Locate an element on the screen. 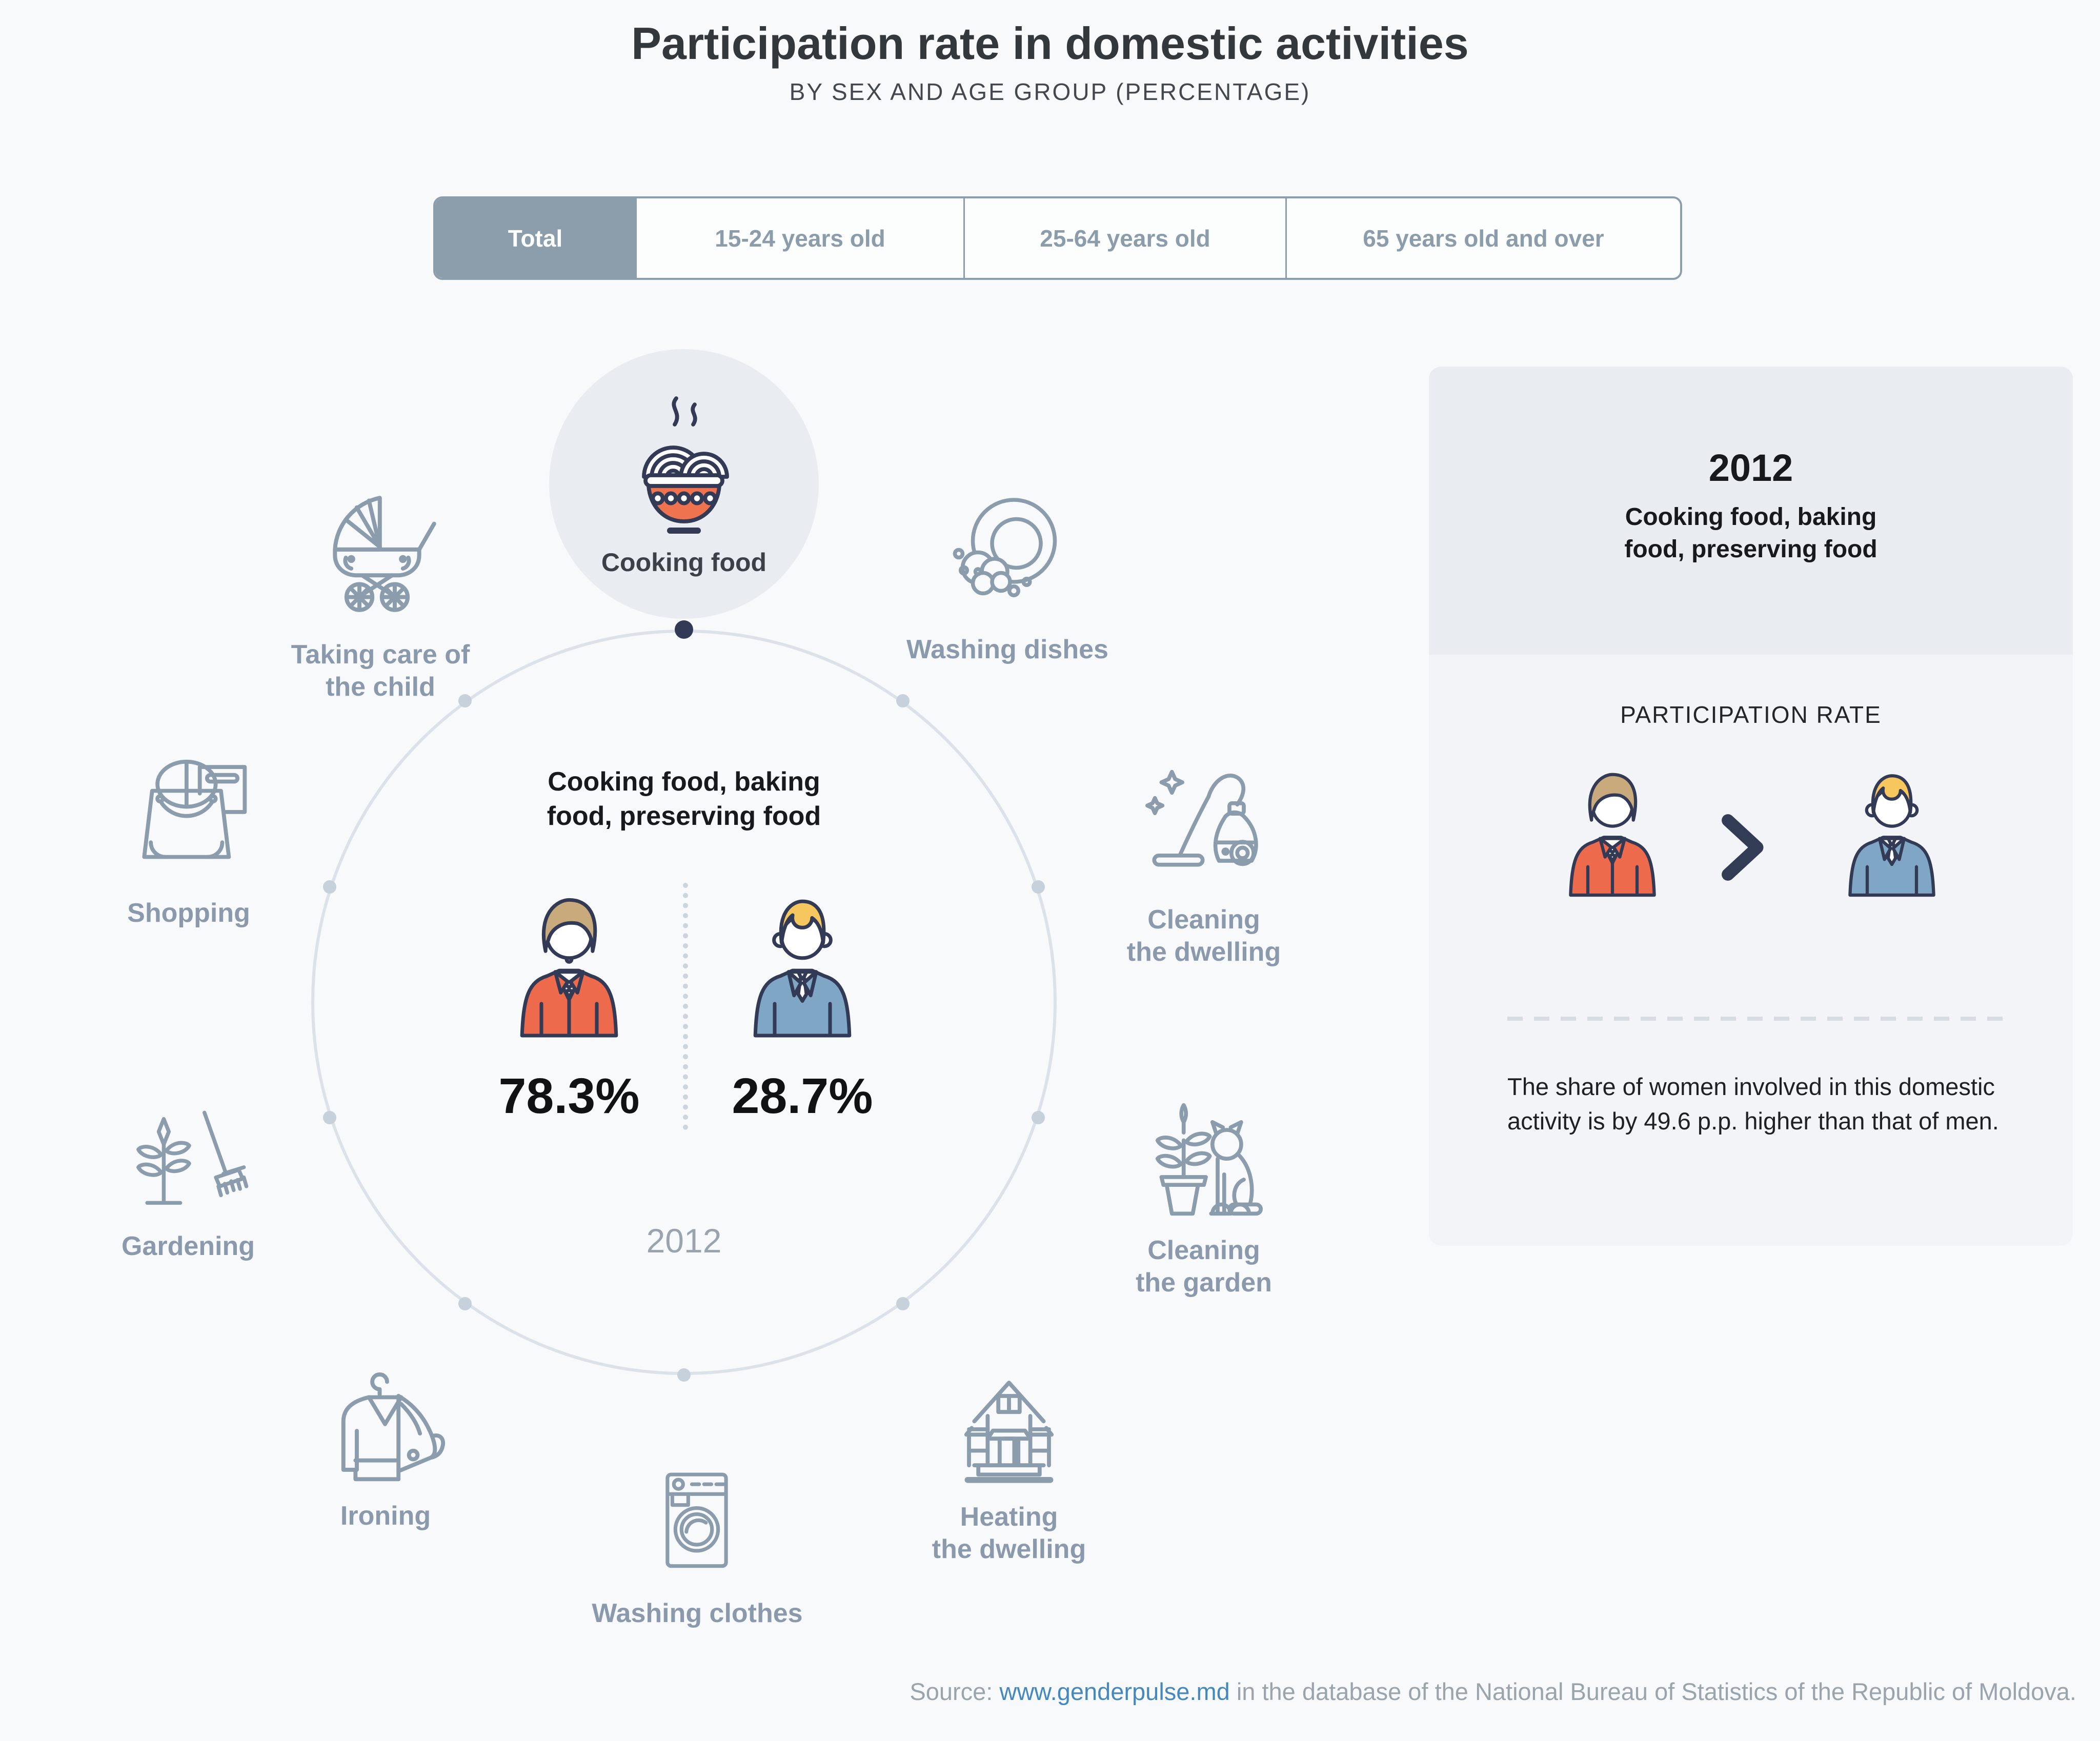 Image resolution: width=2100 pixels, height=1741 pixels. panel-man-icon is located at coordinates (1891, 833).